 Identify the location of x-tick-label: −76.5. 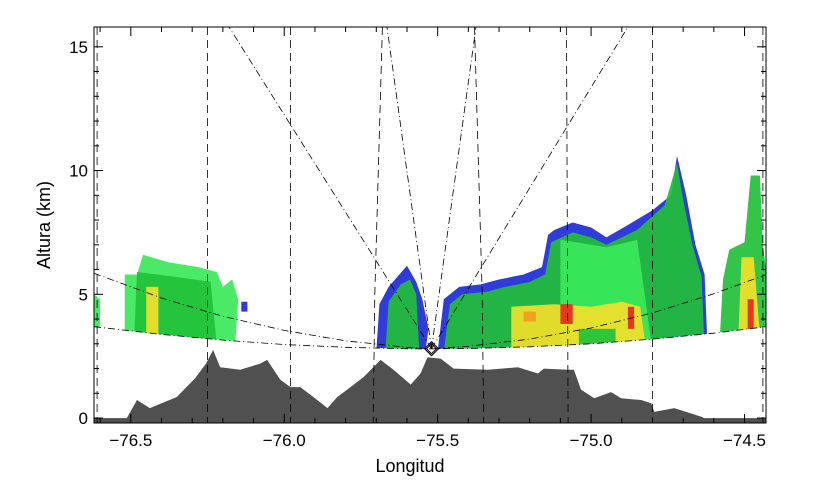
(130, 440).